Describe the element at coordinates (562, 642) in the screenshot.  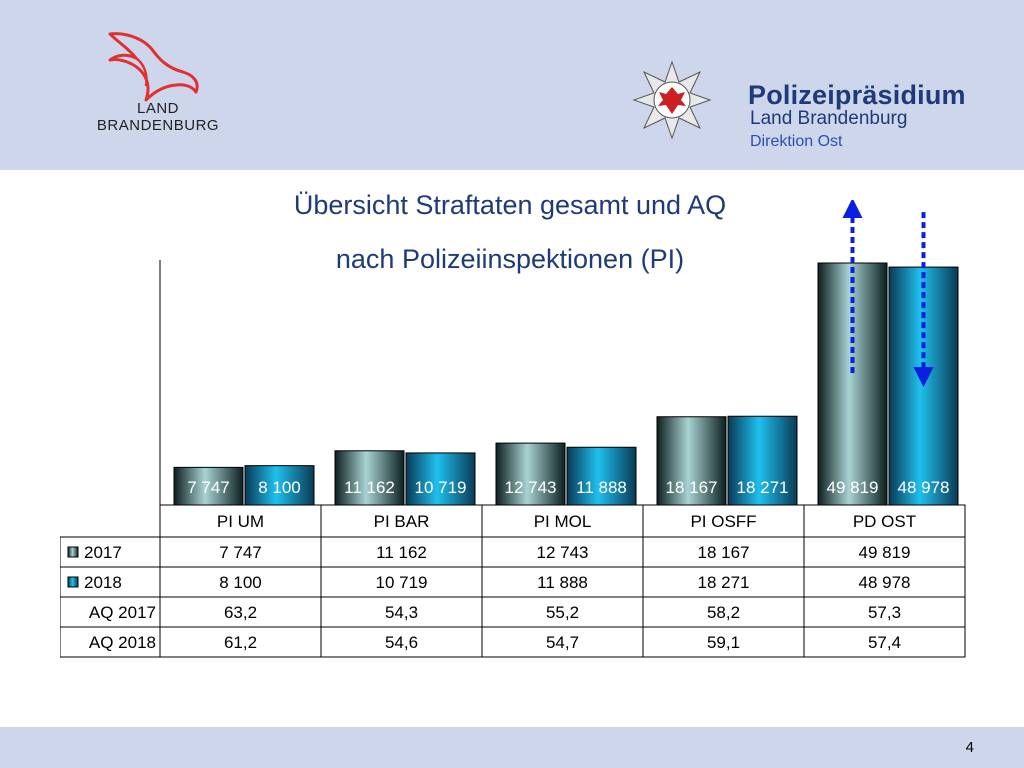
I see `cell-aq-2018-pi-mol: 54,7` at that location.